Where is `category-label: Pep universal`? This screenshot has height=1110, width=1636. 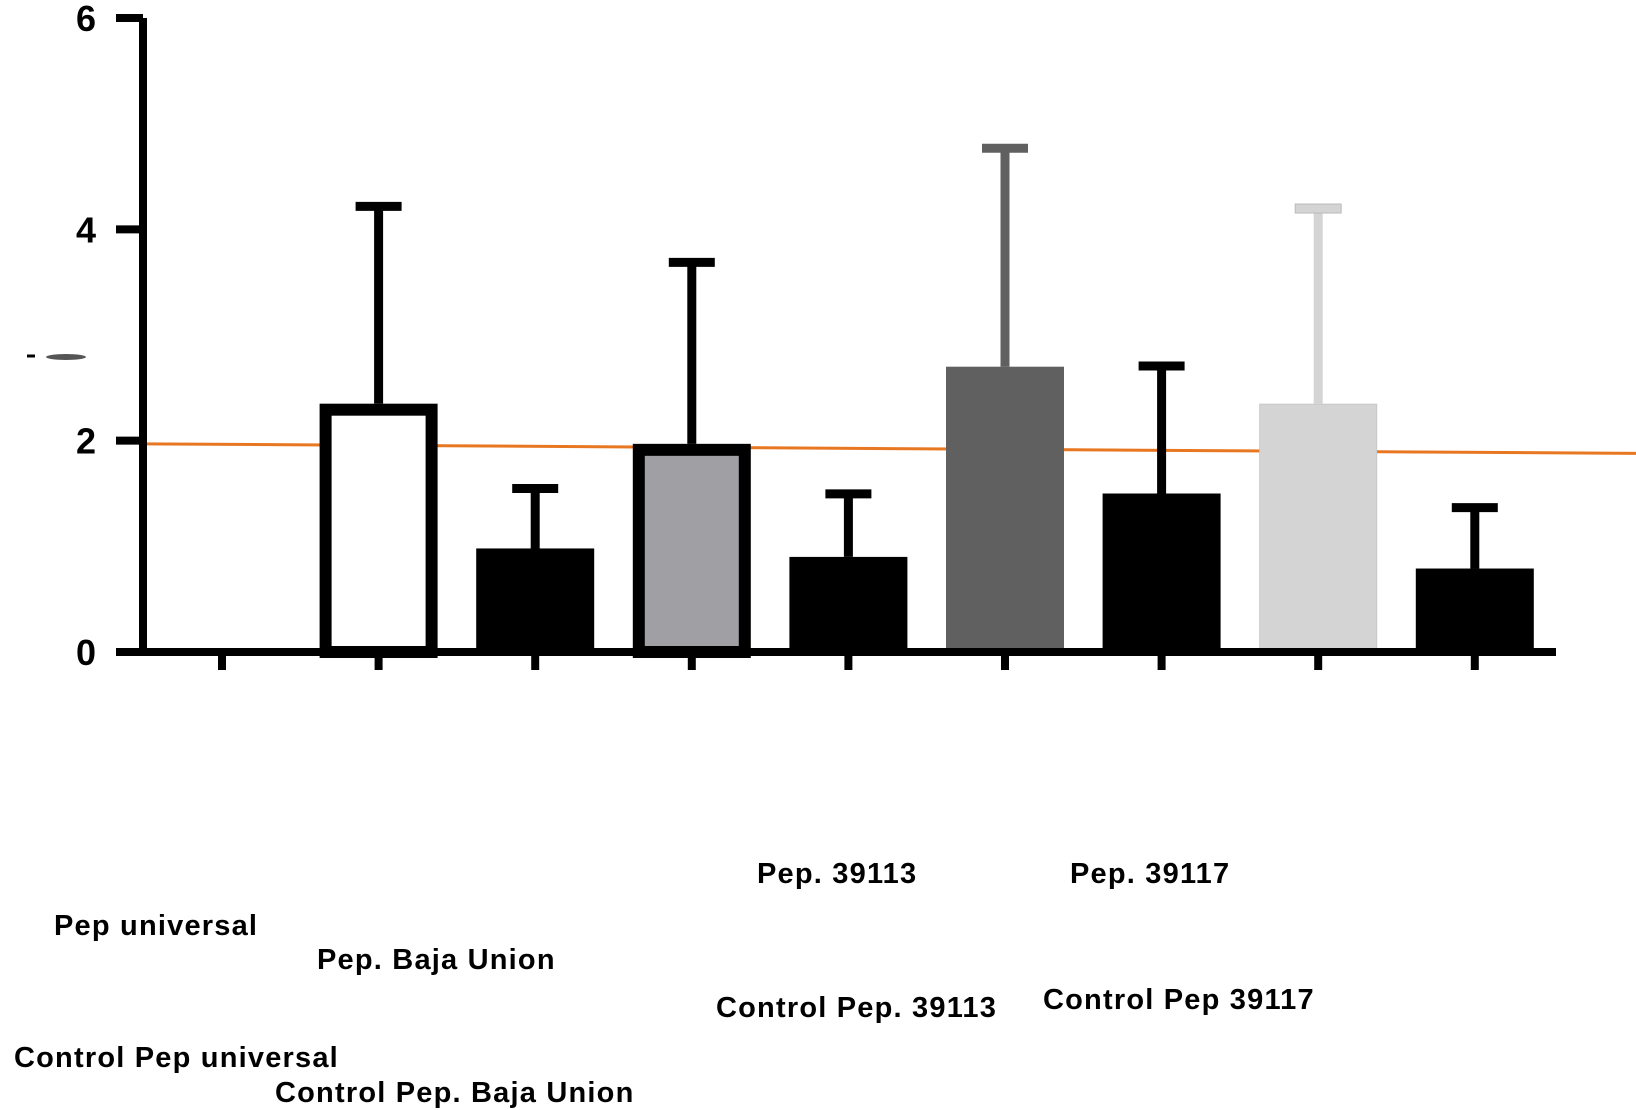
category-label: Pep universal is located at coordinates (156, 926).